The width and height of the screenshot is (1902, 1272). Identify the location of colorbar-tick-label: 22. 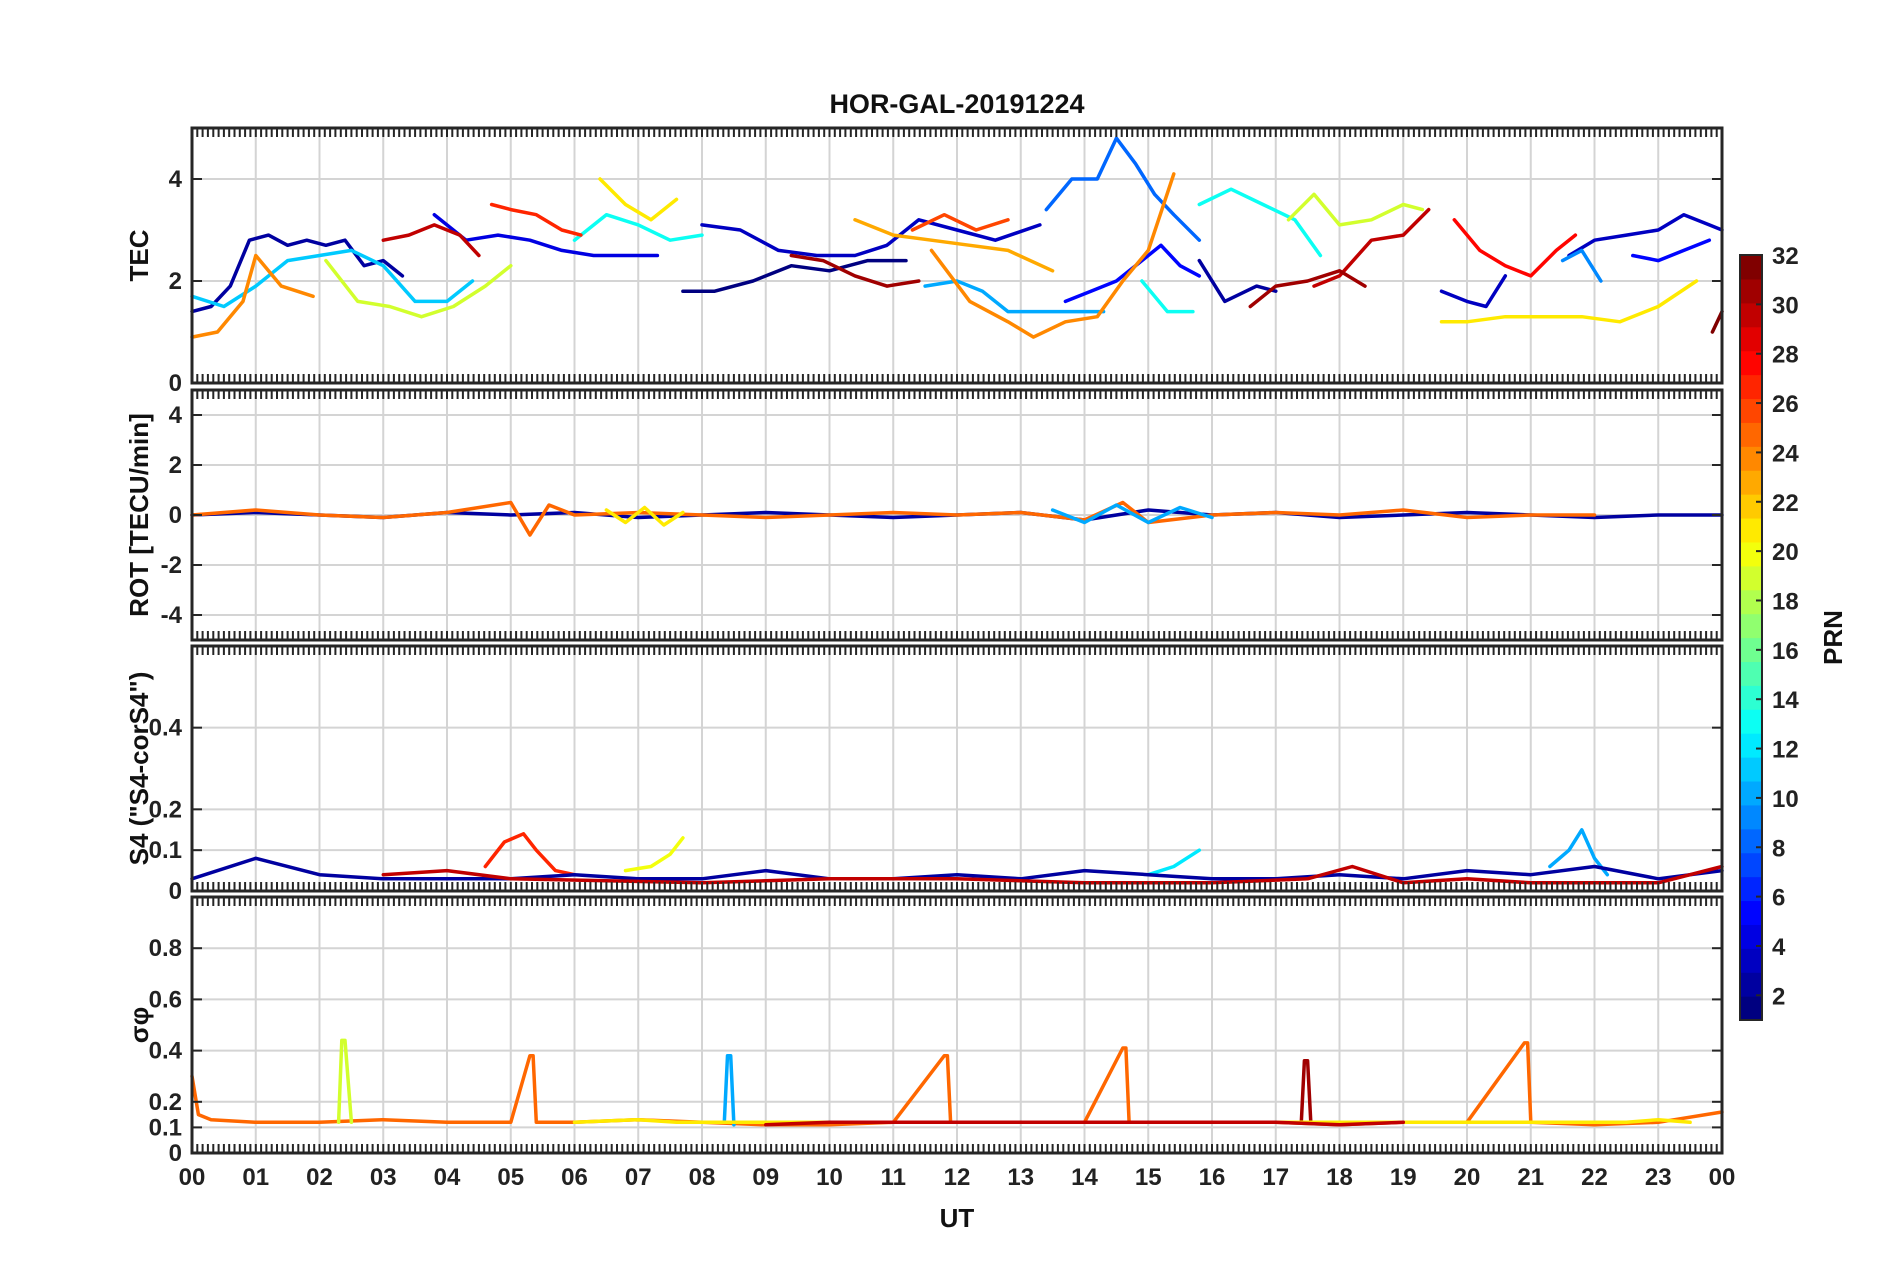
(1785, 503).